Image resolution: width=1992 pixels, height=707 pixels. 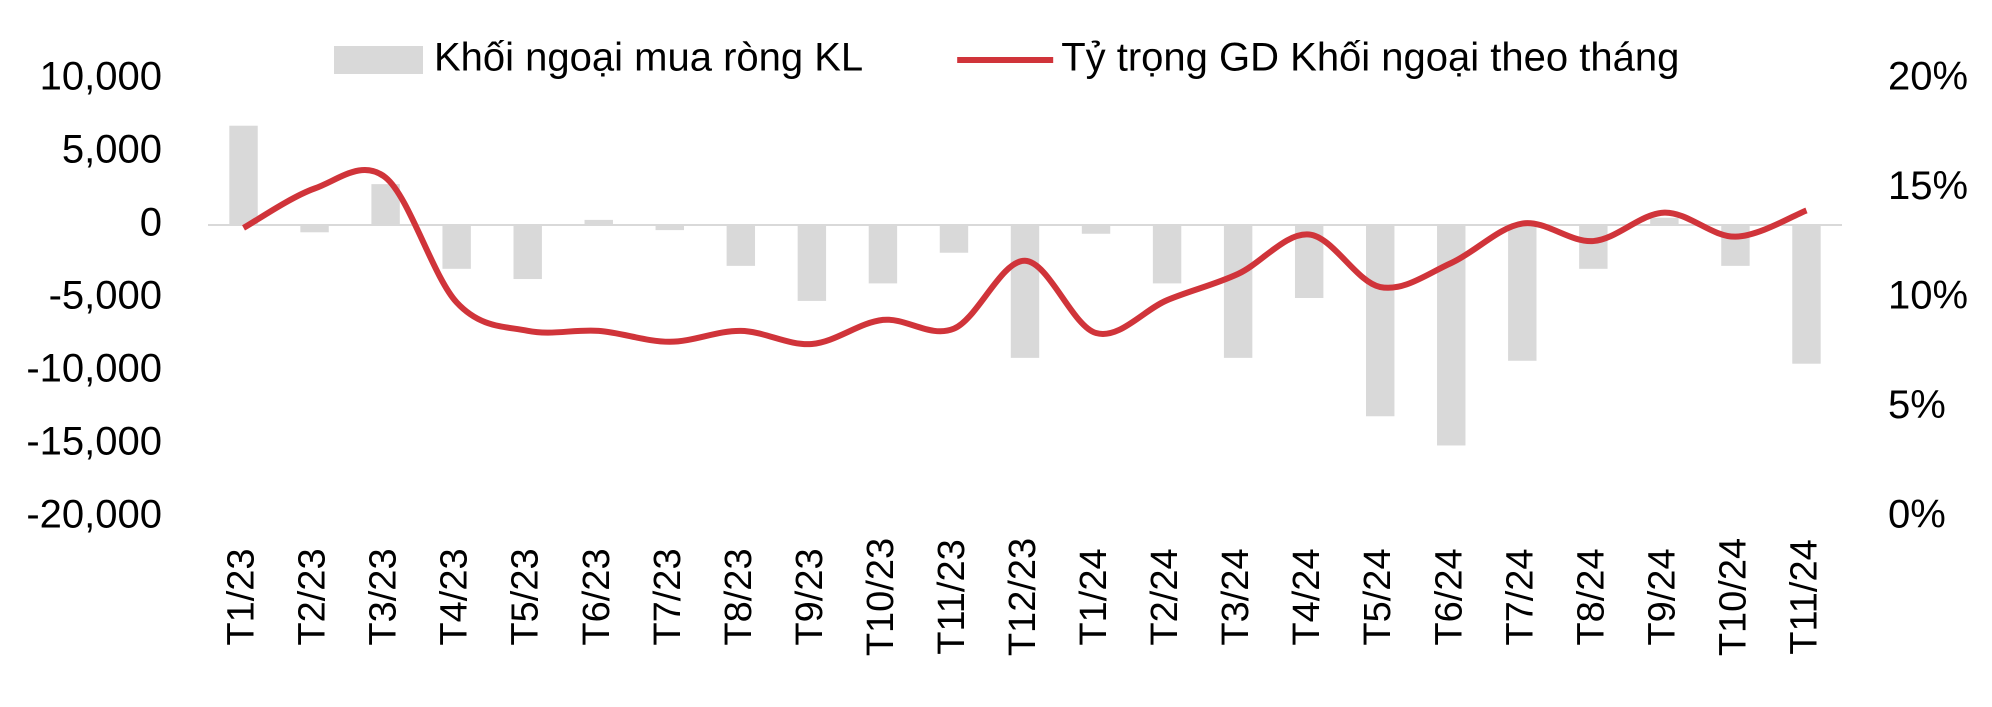 I want to click on y-tick-label: 10,000, so click(x=101, y=77).